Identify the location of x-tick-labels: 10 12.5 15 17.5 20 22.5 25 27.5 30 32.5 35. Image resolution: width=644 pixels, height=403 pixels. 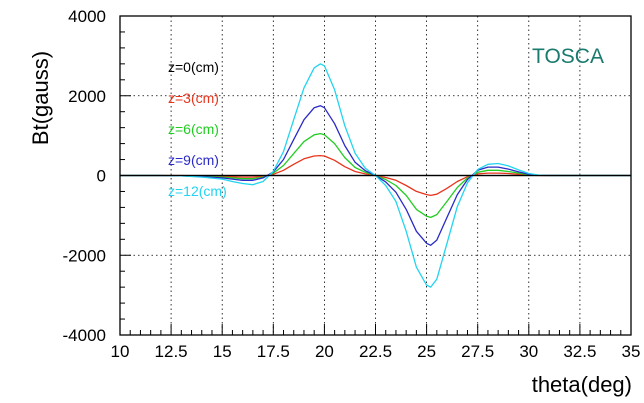
(376, 351).